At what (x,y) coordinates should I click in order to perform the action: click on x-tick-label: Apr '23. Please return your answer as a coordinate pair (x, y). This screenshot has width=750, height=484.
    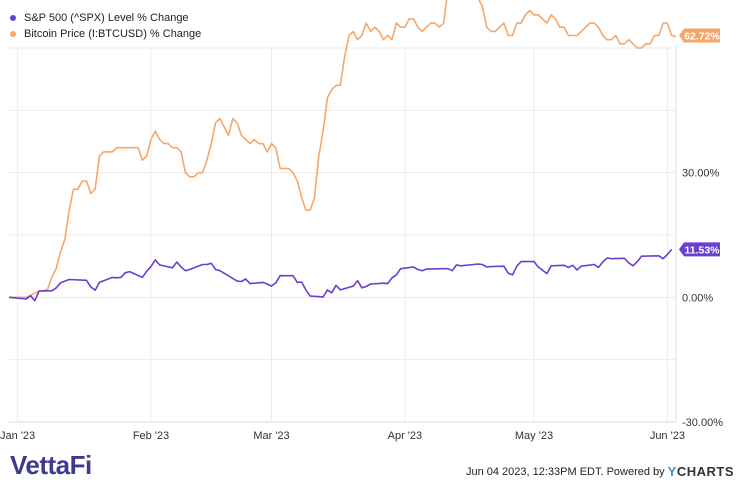
    Looking at the image, I should click on (405, 436).